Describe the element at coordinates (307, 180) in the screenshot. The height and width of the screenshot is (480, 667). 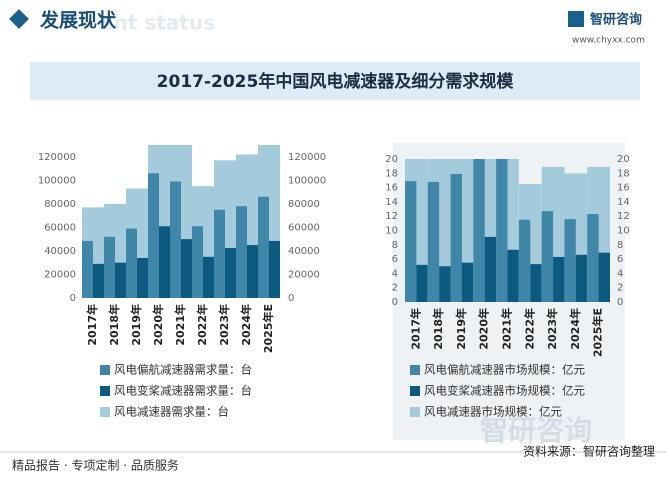
I see `y2-tick-label: 100000` at that location.